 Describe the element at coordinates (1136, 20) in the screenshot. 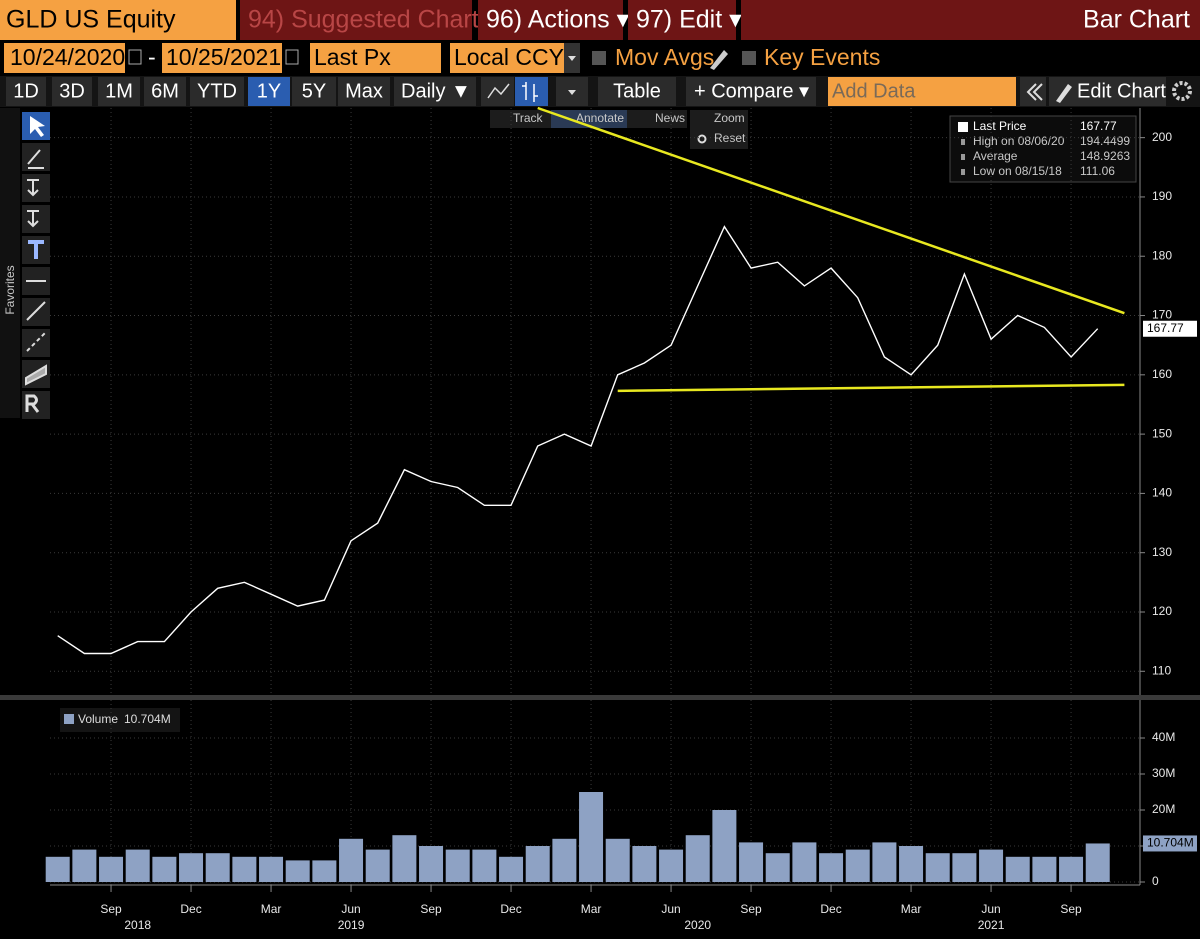

I see `chart-kind: Bar Chart` at that location.